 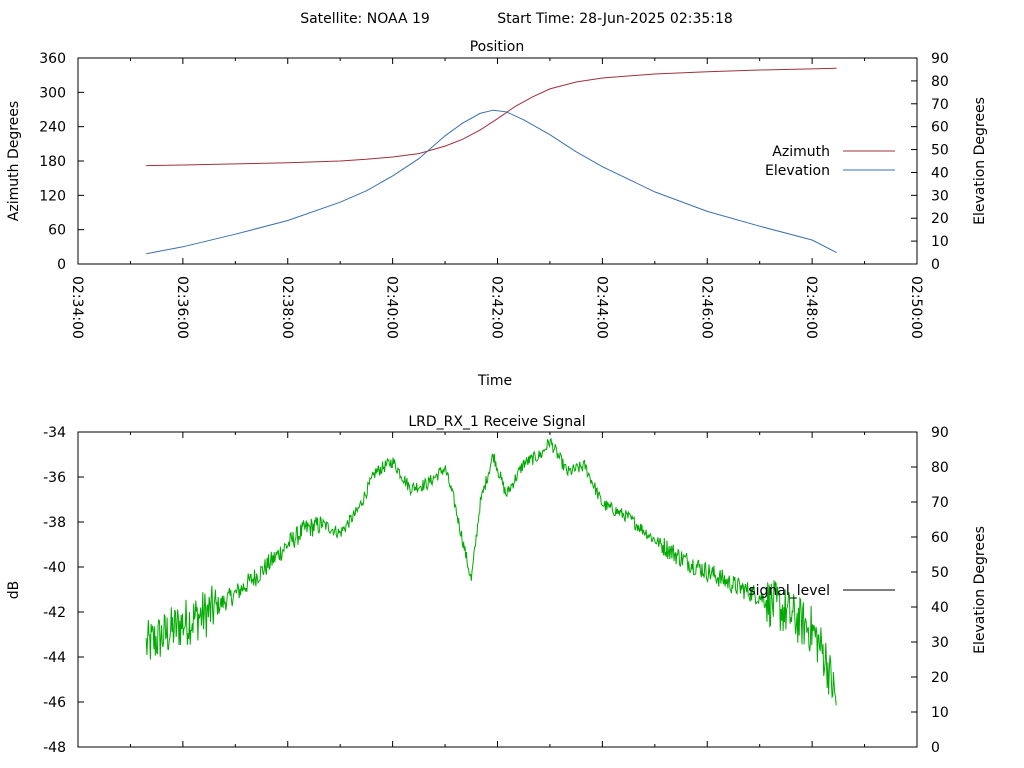 I want to click on position-x-tick-label: 02:48:00, so click(x=811, y=307).